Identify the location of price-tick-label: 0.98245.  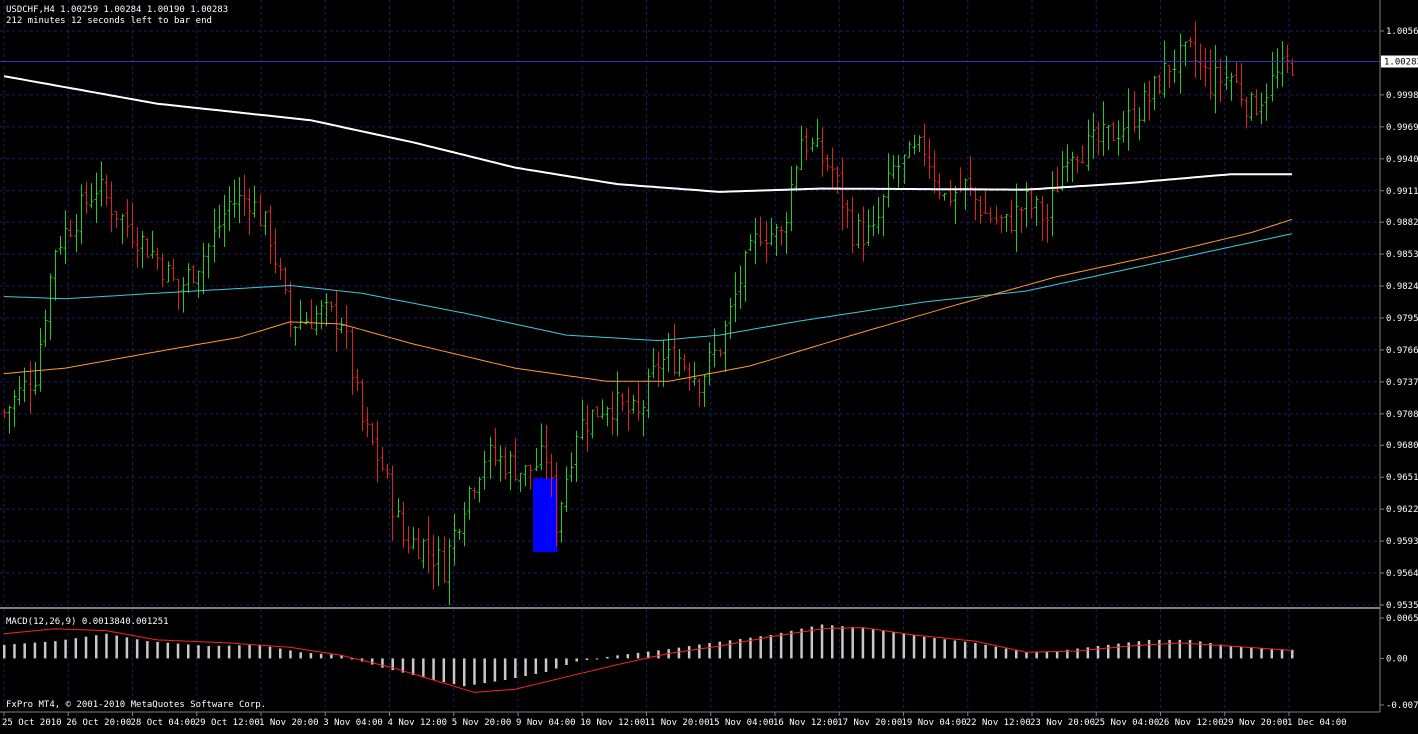
(1402, 287).